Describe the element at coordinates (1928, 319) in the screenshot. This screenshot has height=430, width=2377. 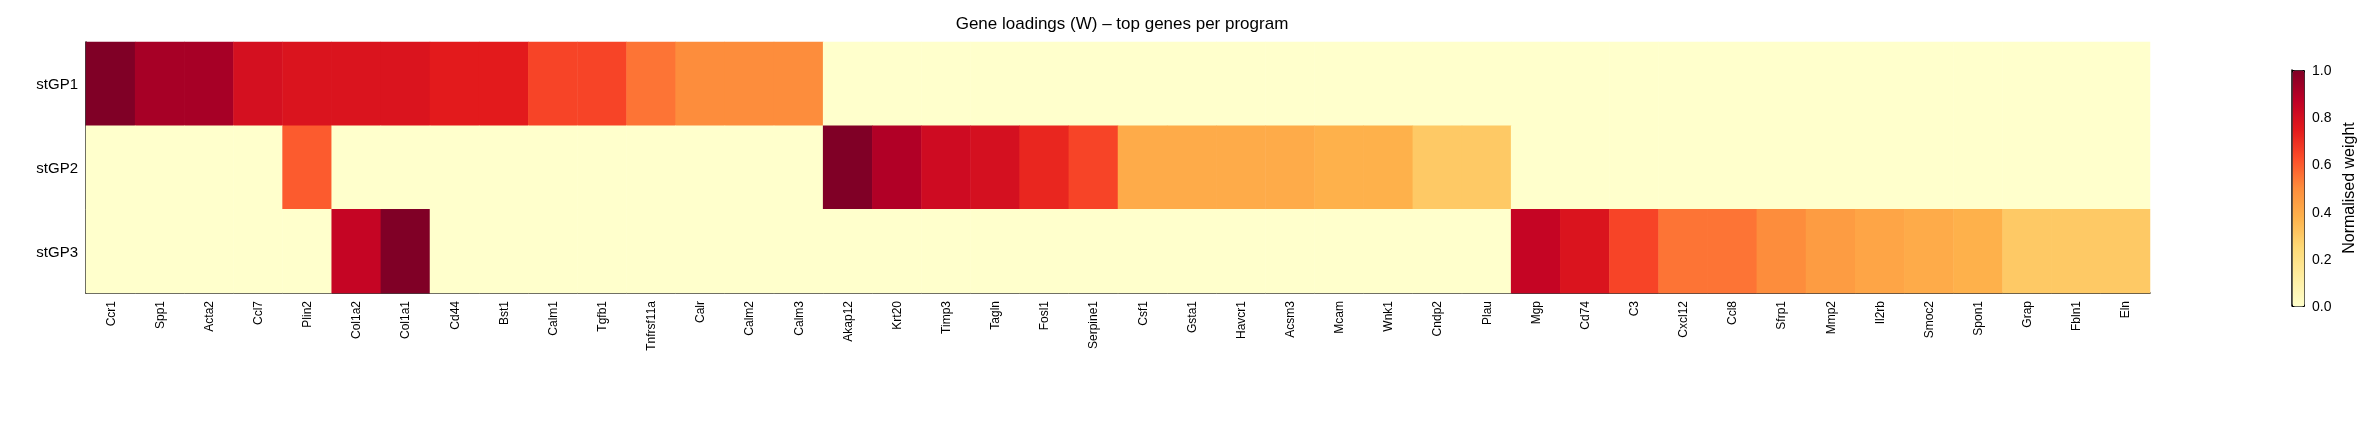
I see `x-tick-label: Smoc2` at that location.